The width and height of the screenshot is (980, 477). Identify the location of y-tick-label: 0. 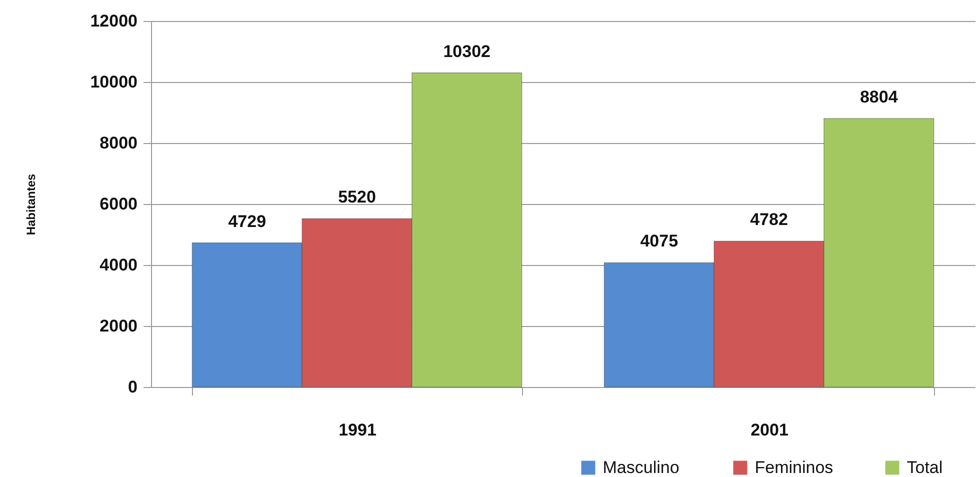
(133, 387).